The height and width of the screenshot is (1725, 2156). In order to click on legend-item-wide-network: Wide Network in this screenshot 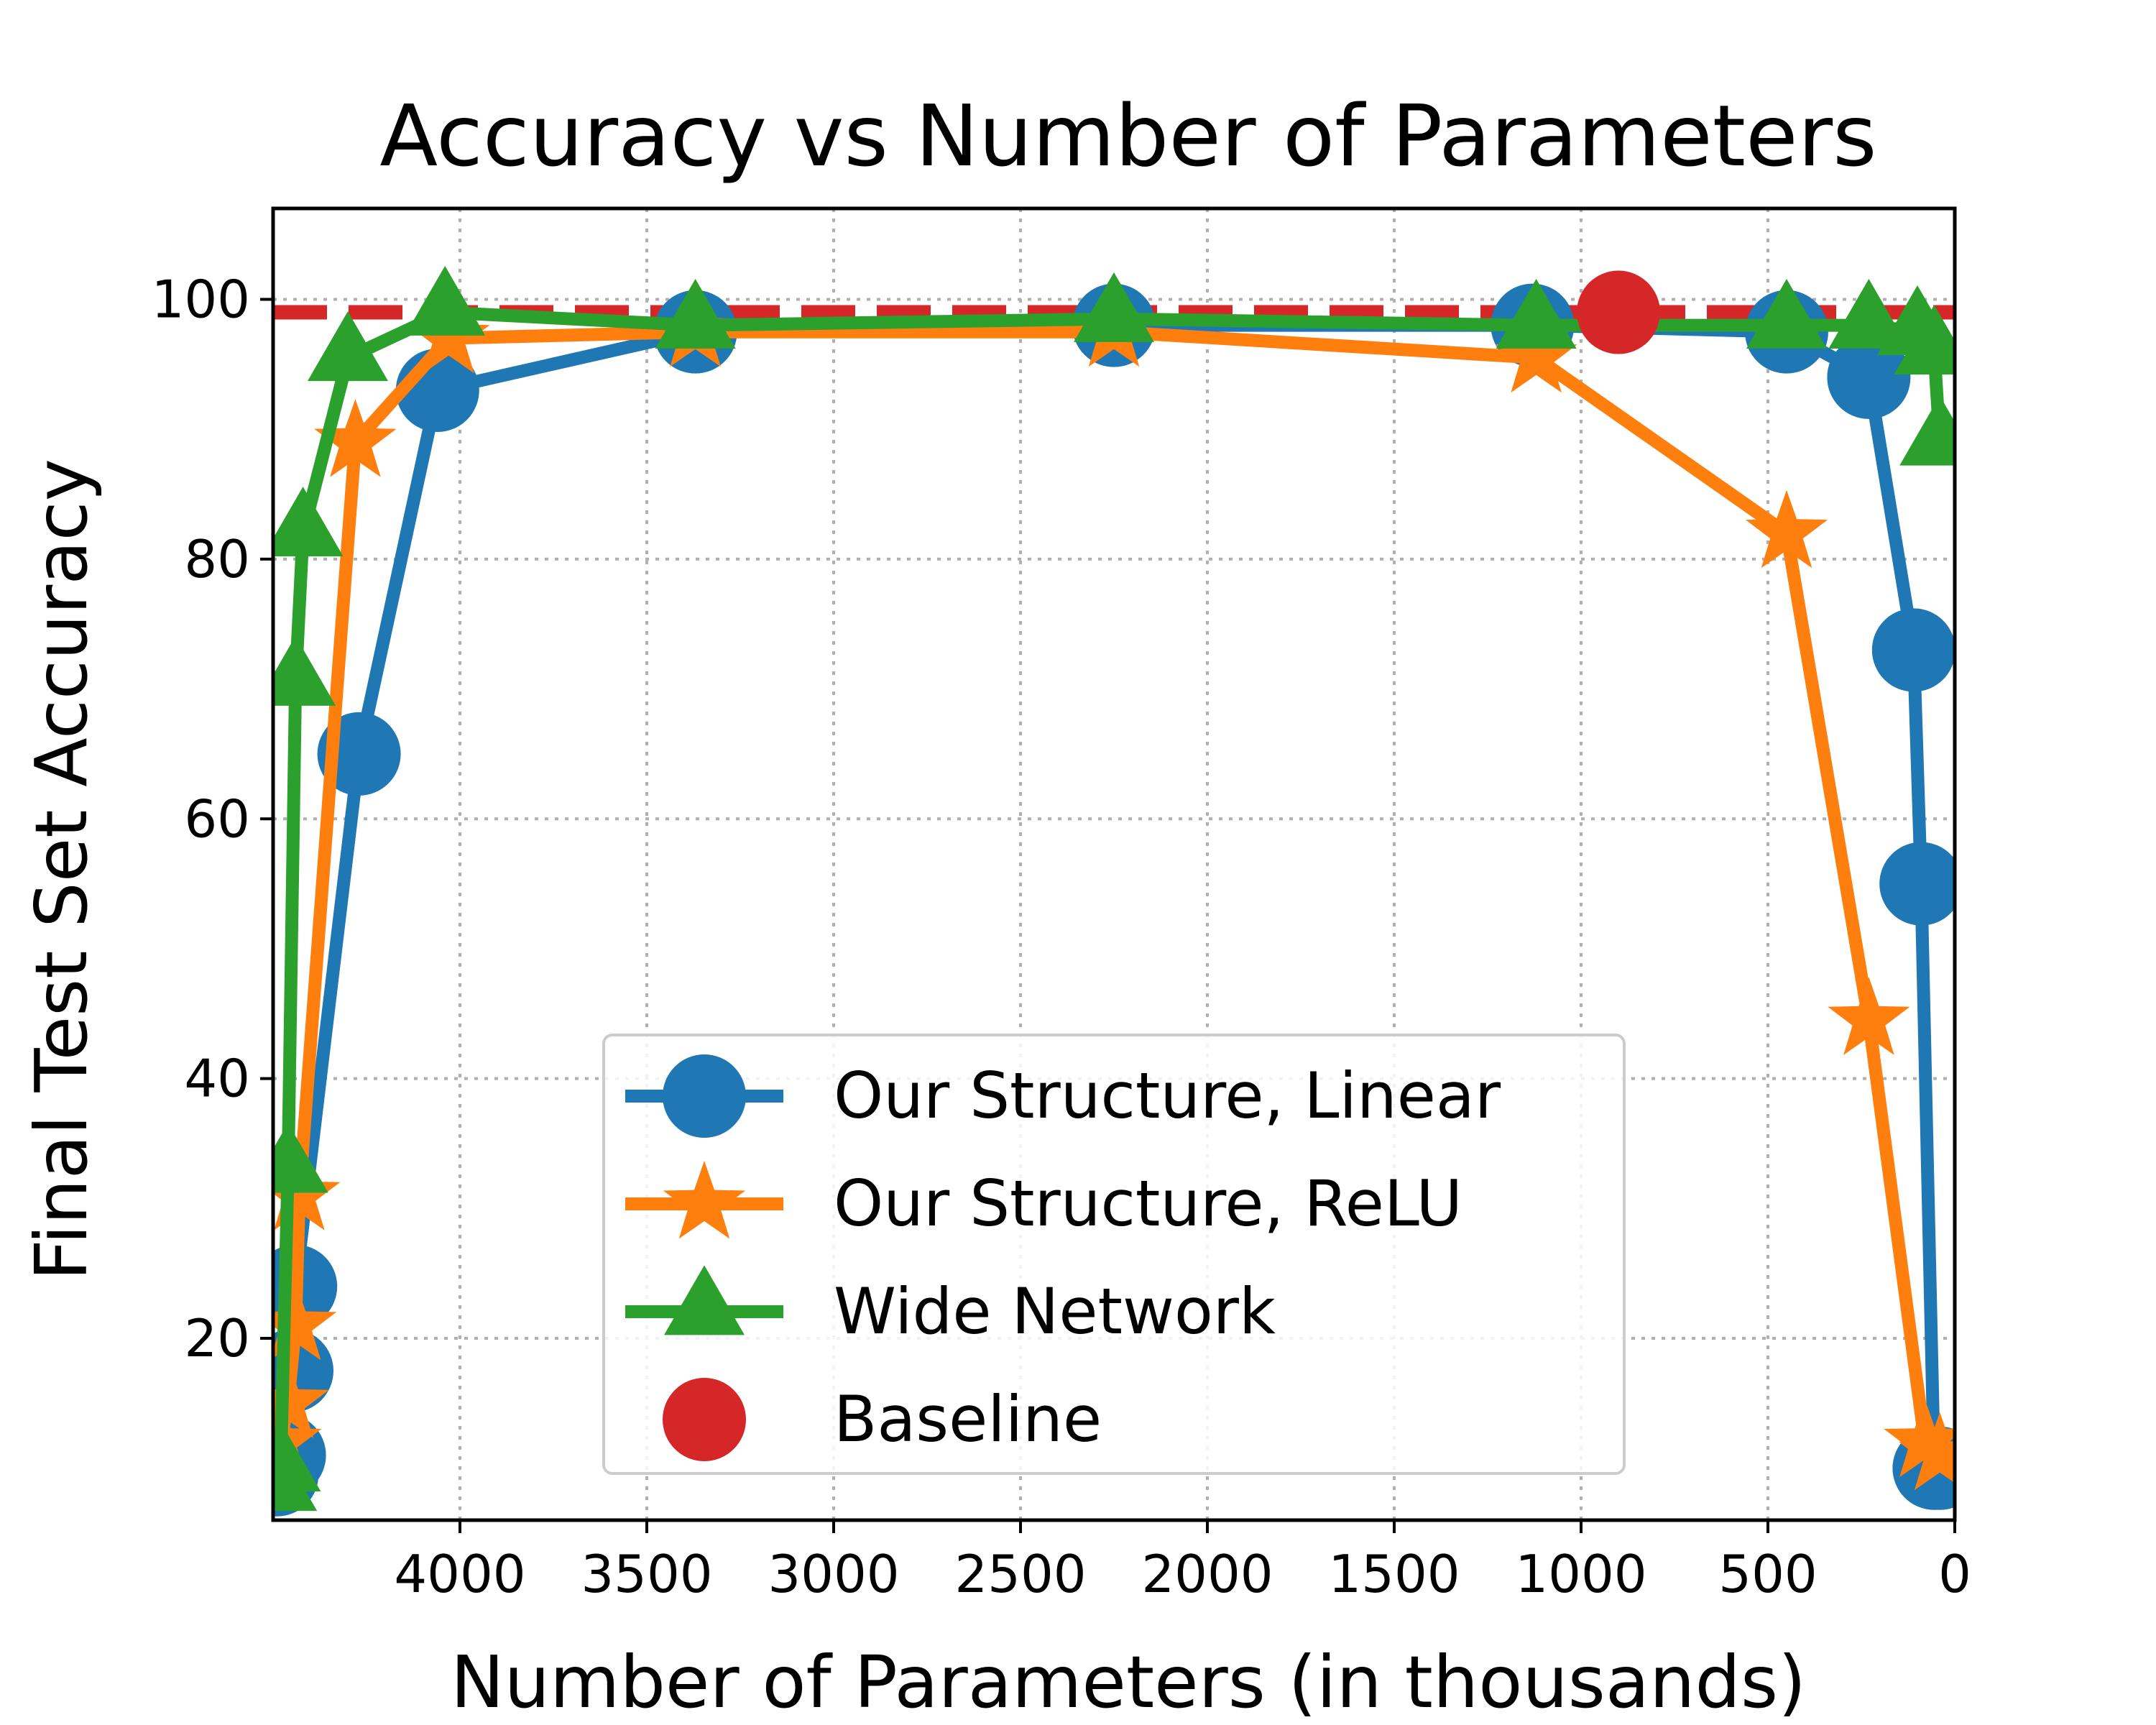, I will do `click(951, 1306)`.